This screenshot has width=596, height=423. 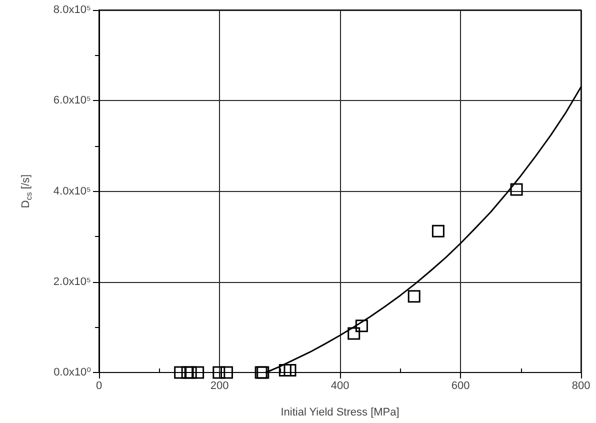 I want to click on x-tick-label: 400, so click(x=340, y=386).